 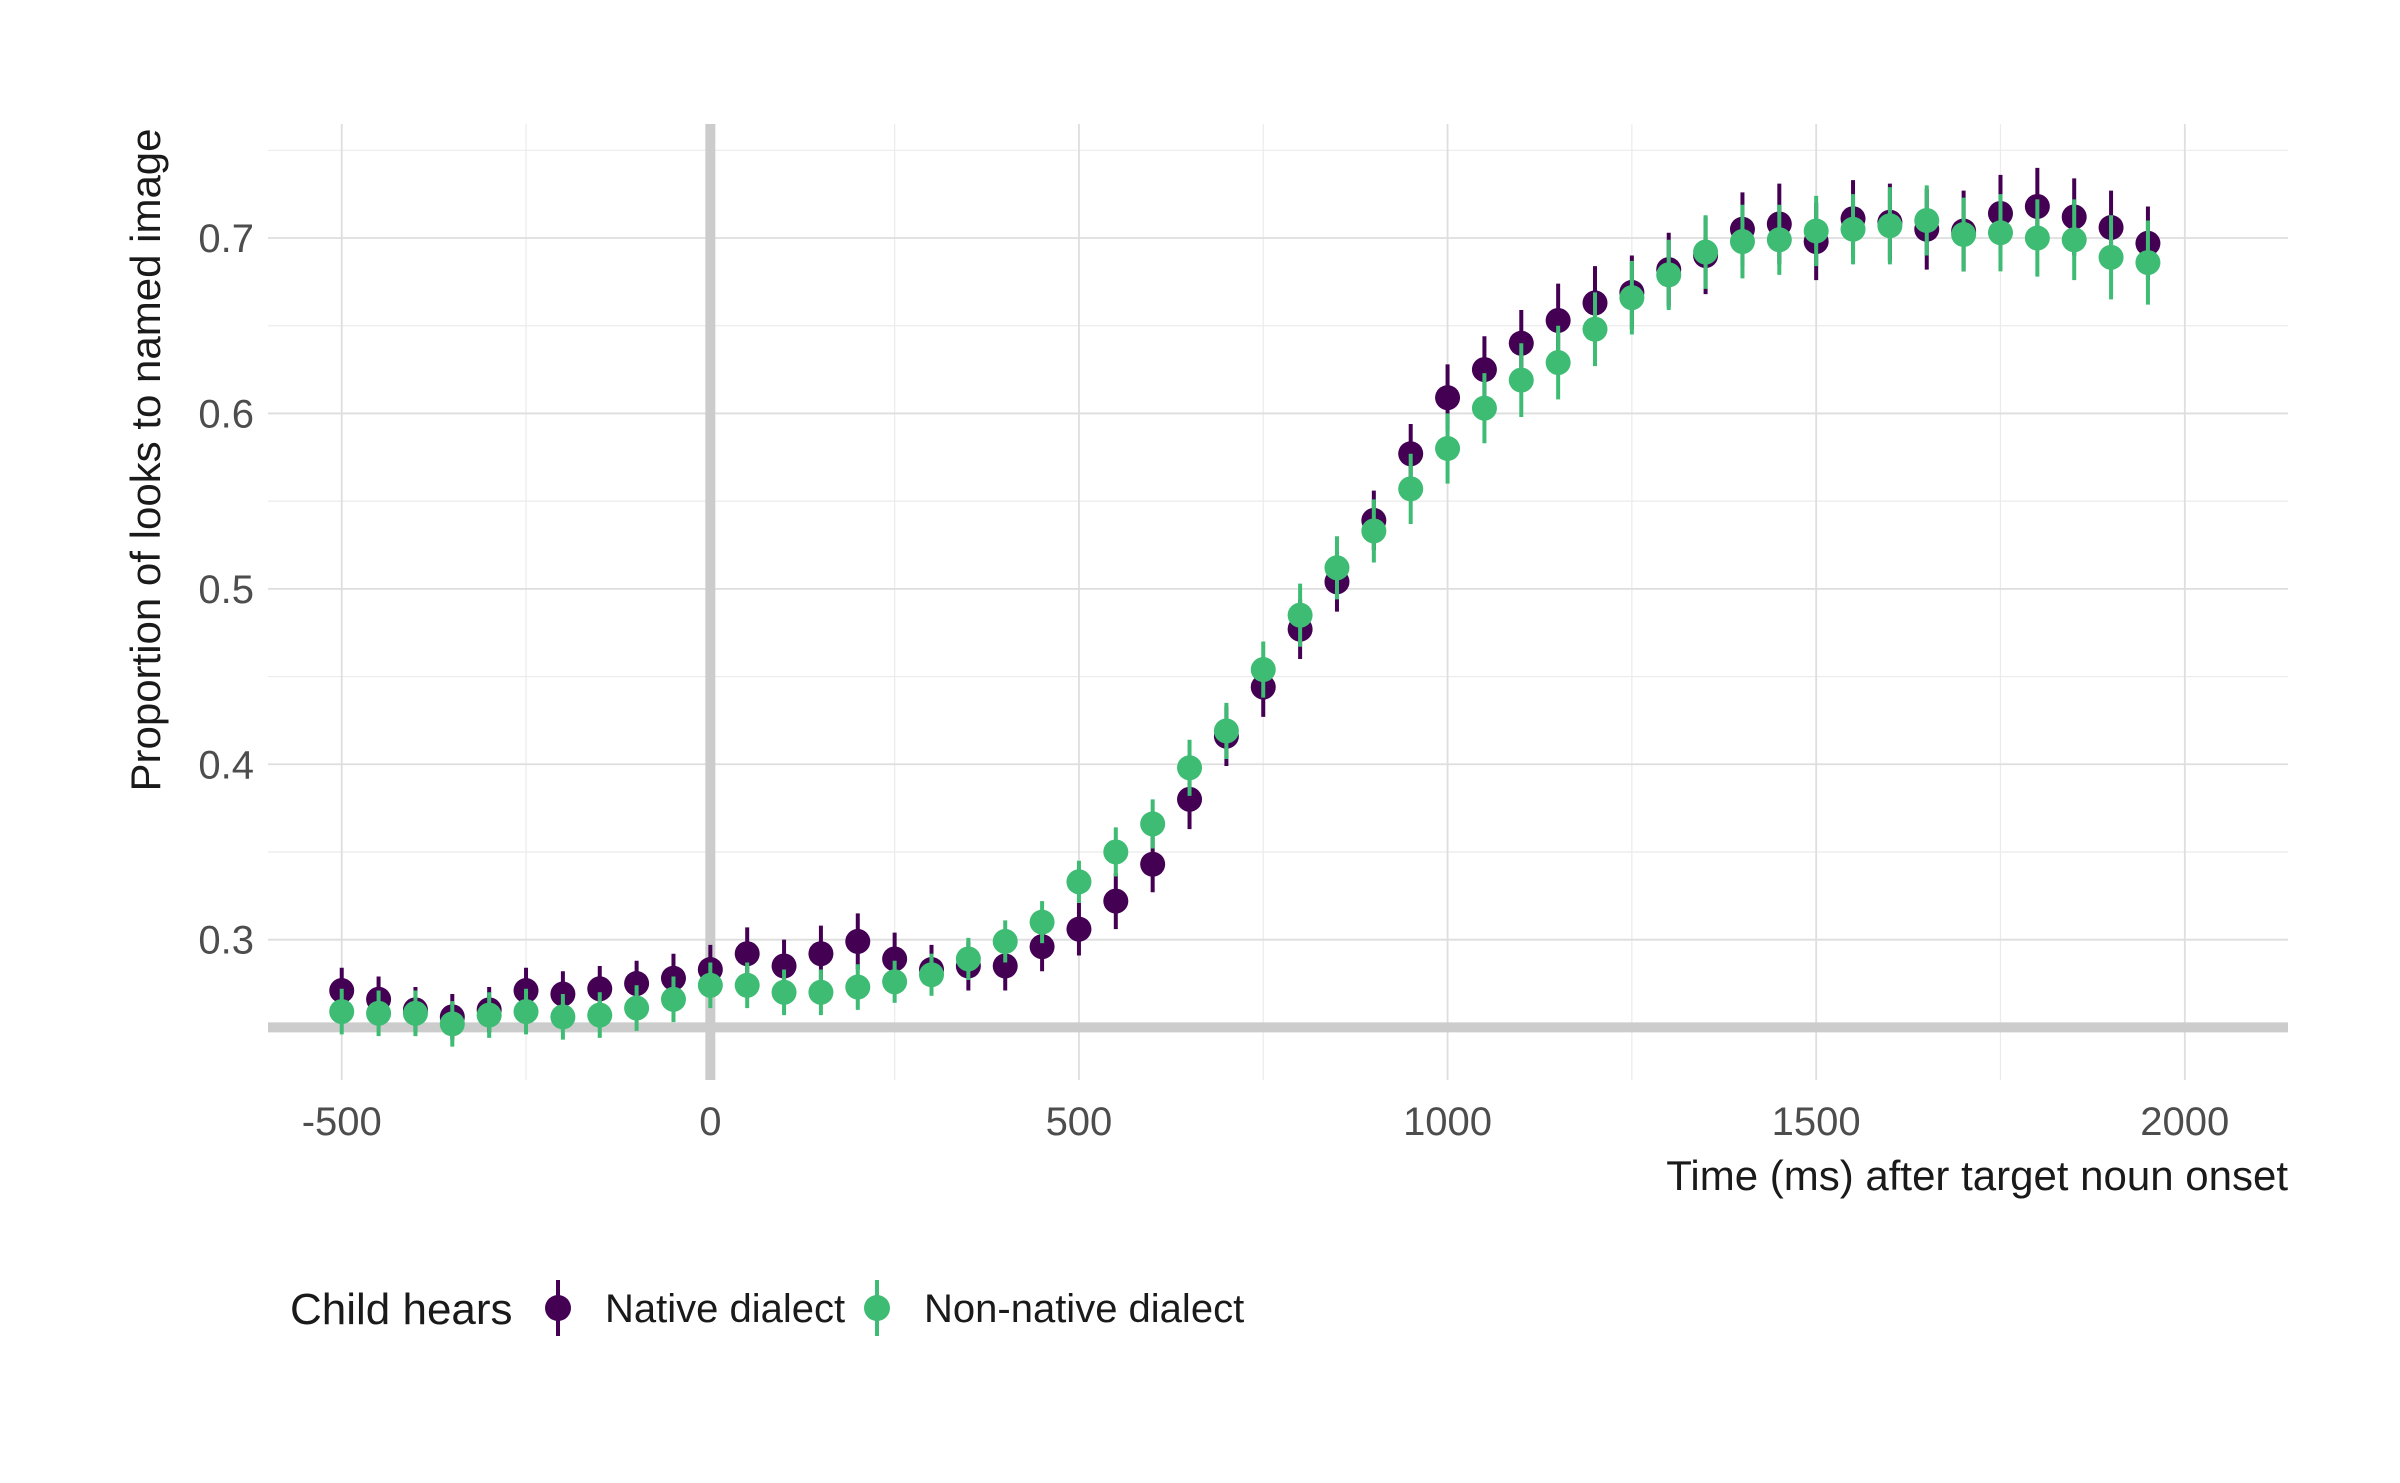 What do you see at coordinates (226, 941) in the screenshot?
I see `y-tick-label: 0.3` at bounding box center [226, 941].